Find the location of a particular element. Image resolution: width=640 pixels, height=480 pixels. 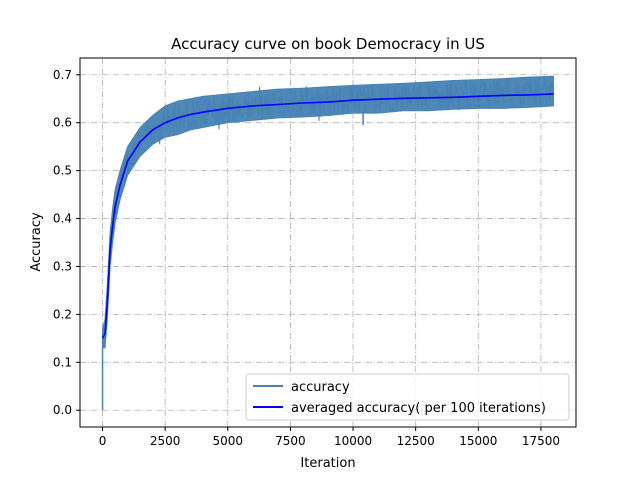

legend-label-averaged-accuracy: averaged accuracy( per 100 iterations) is located at coordinates (418, 408).